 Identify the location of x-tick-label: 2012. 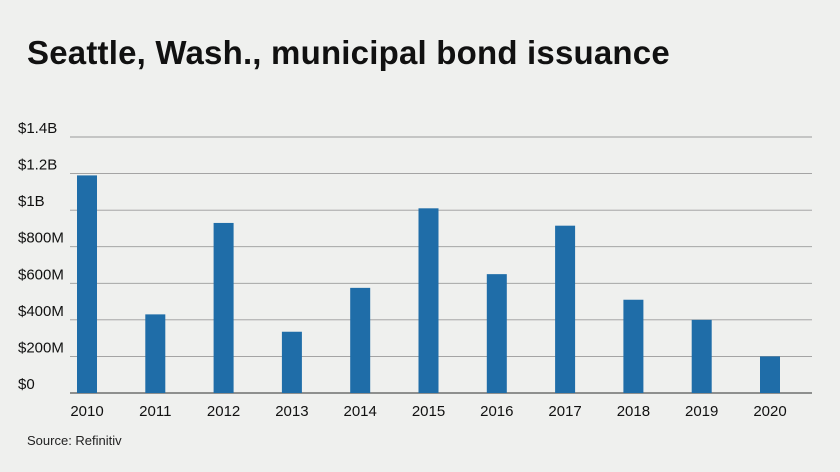
(223, 411).